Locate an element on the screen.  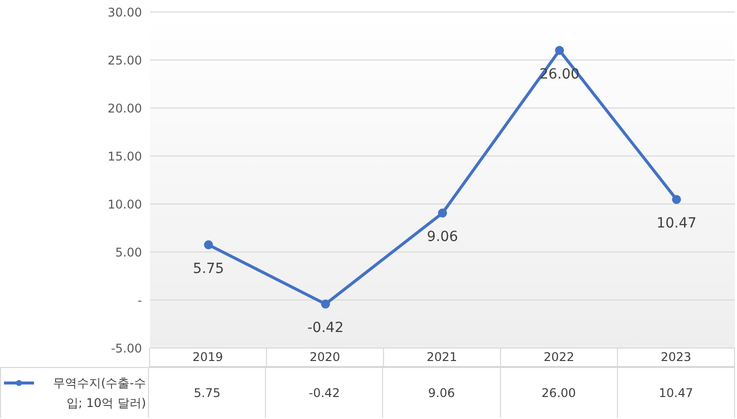
text: 5.75 is located at coordinates (208, 268).